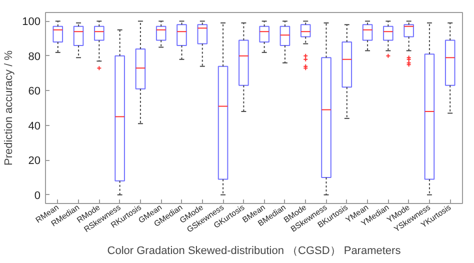  I want to click on y-tick-label: 80, so click(34, 56).